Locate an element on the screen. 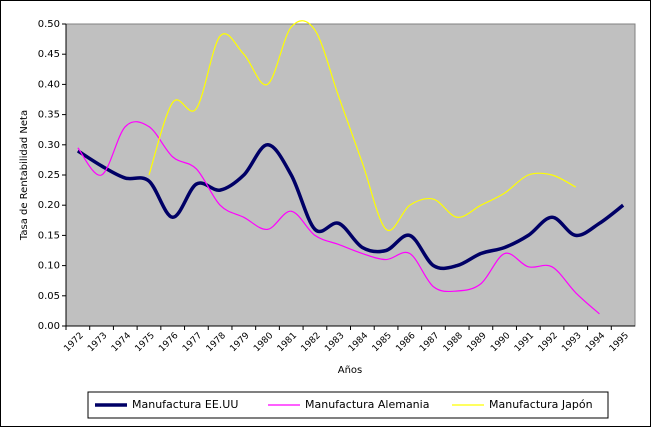  legend-label: Manufactura Alemania is located at coordinates (367, 404).